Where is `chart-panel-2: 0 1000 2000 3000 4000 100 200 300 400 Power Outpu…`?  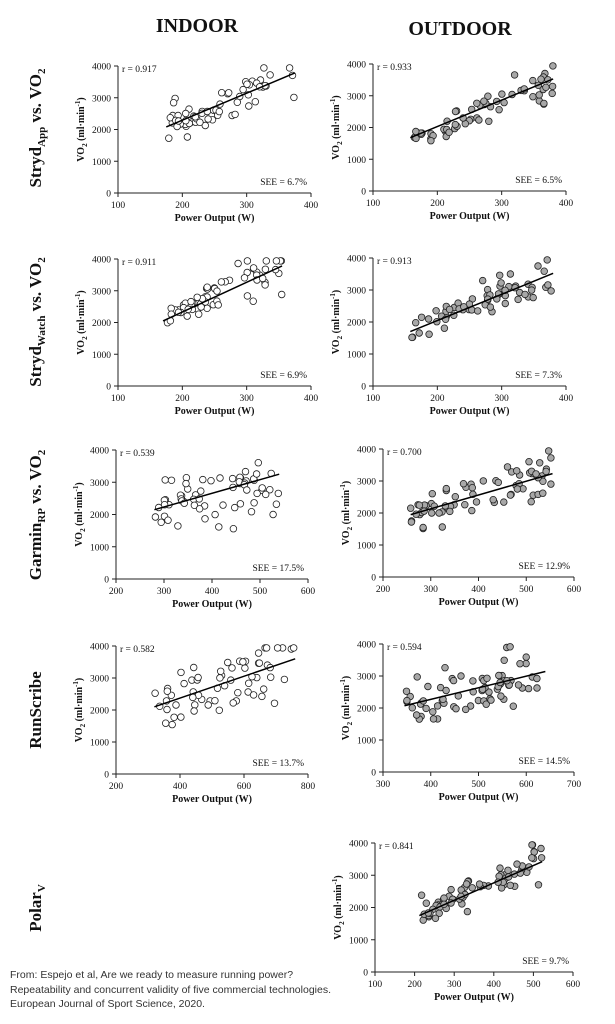 chart-panel-2: 0 1000 2000 3000 4000 100 200 300 400 Power Outpu… is located at coordinates (451, 142).